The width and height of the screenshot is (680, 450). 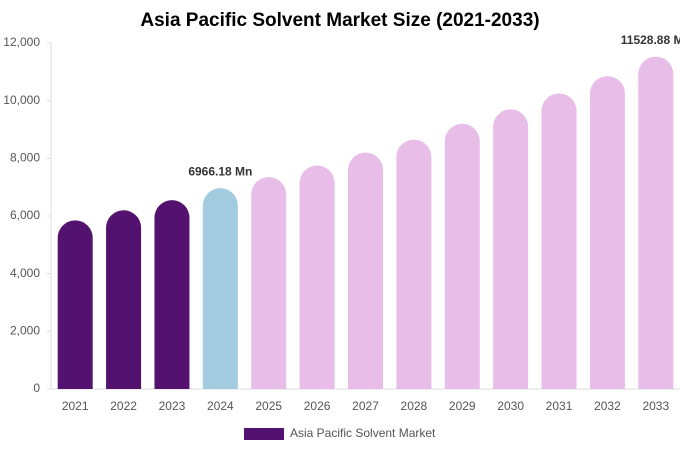 I want to click on y-tick-label: 8,000, so click(x=25, y=158).